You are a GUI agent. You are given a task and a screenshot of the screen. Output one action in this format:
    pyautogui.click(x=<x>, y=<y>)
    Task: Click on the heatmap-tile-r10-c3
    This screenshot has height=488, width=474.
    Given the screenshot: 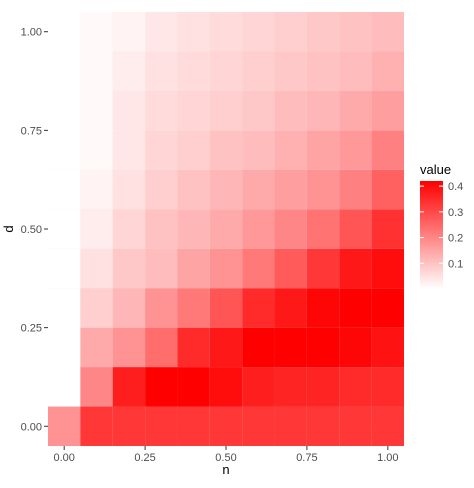 What is the action you would take?
    pyautogui.click(x=161, y=32)
    